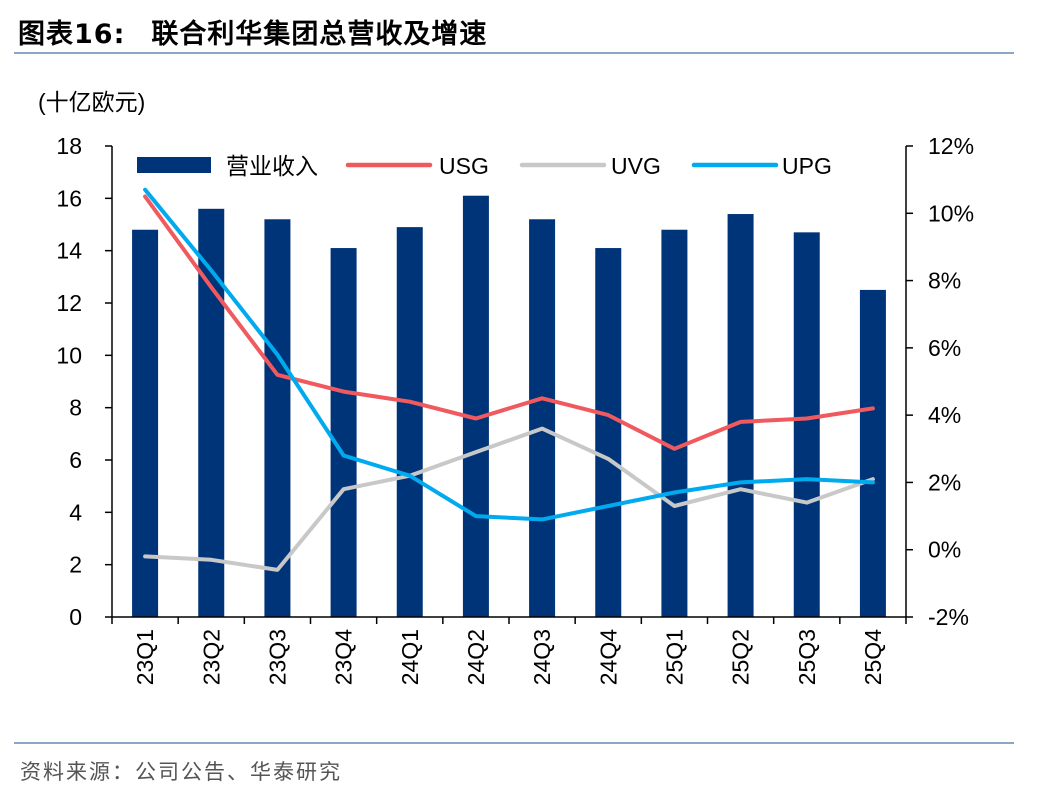  I want to click on y-left-tick-label: 2, so click(75, 565).